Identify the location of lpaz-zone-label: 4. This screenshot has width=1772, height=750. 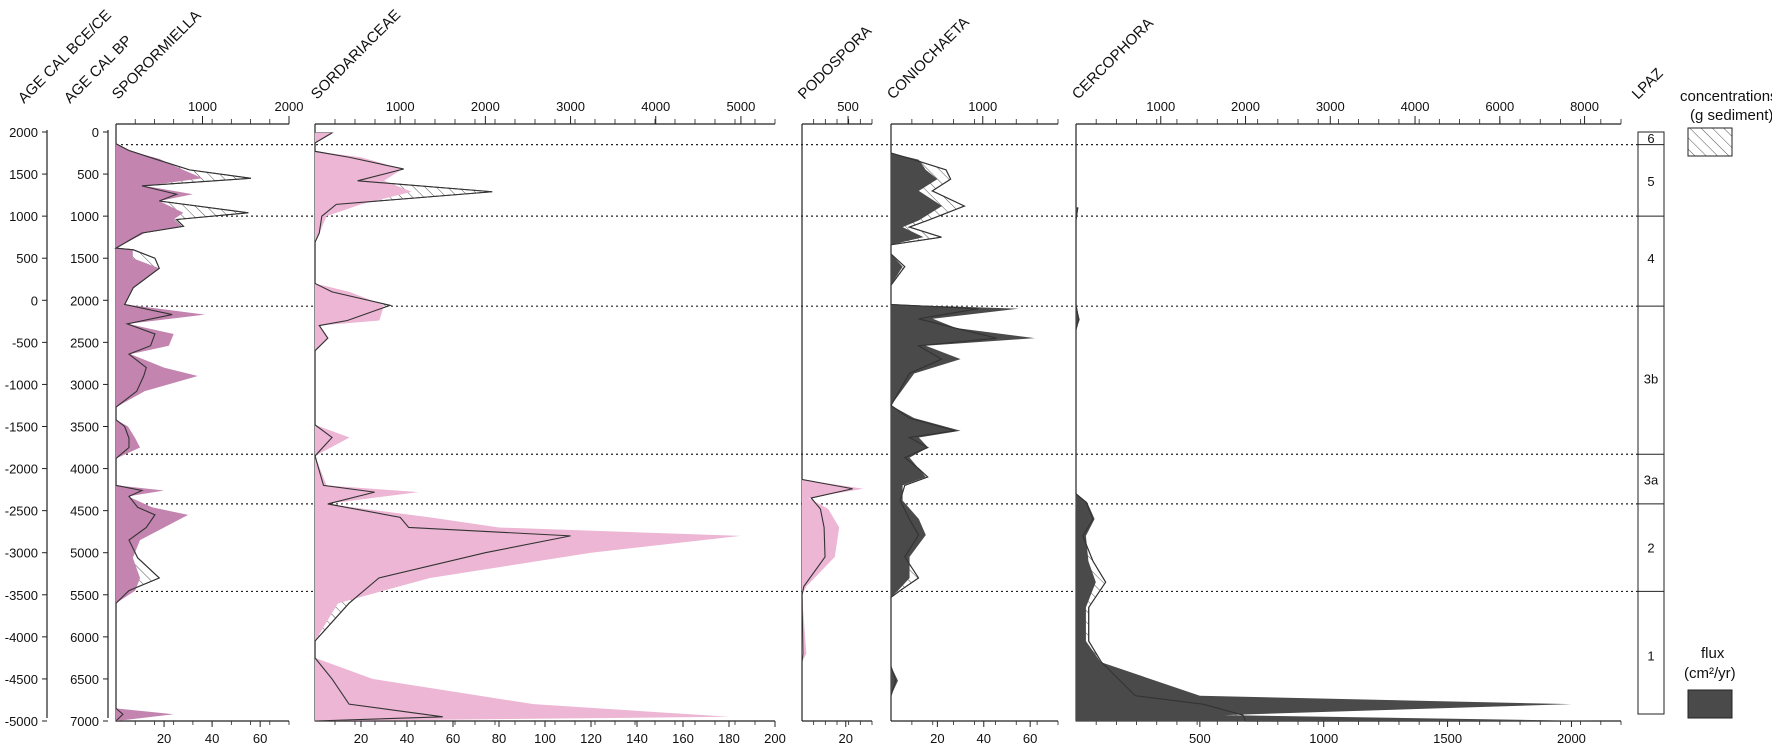
(1650, 258).